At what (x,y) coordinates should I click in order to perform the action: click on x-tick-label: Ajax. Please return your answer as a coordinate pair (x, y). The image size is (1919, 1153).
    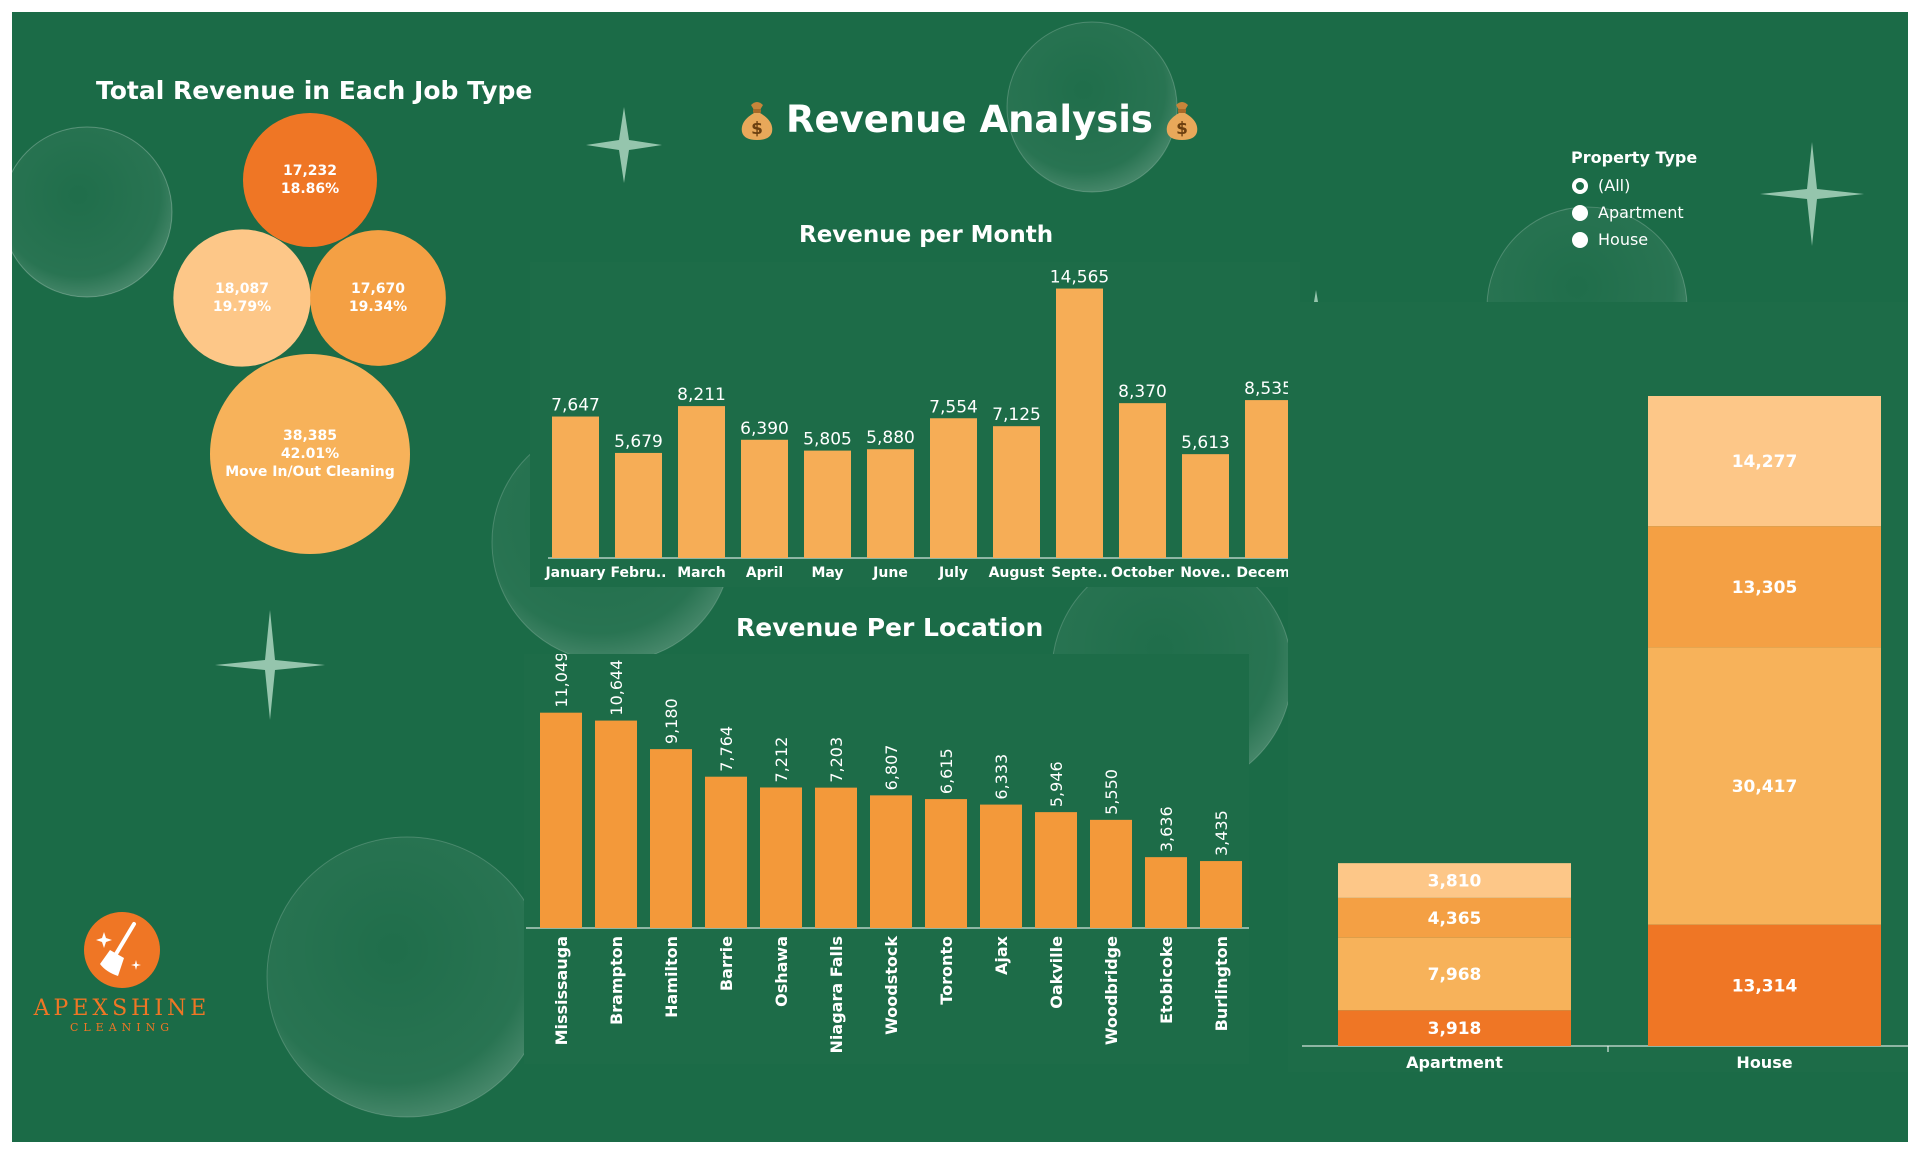
    Looking at the image, I should click on (1001, 955).